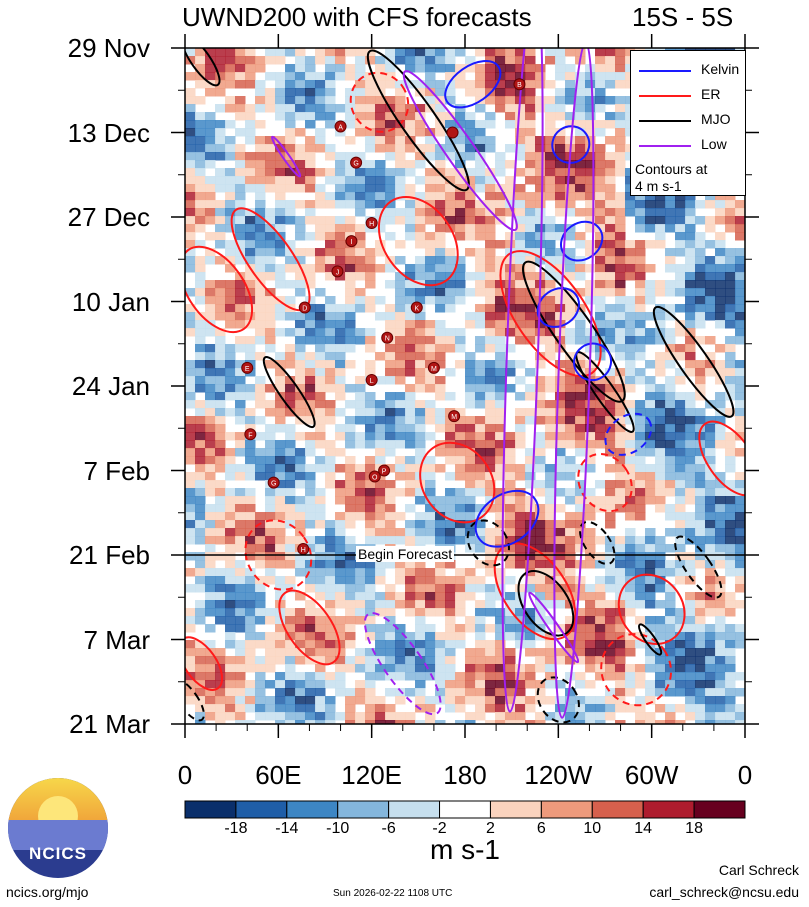 Image resolution: width=809 pixels, height=907 pixels. I want to click on storm-marker: M, so click(454, 416).